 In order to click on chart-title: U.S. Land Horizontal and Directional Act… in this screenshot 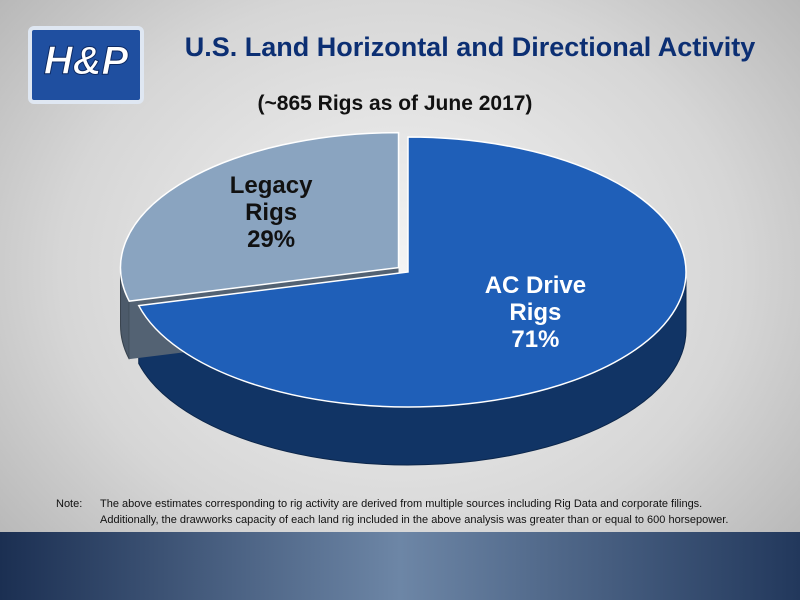, I will do `click(470, 47)`.